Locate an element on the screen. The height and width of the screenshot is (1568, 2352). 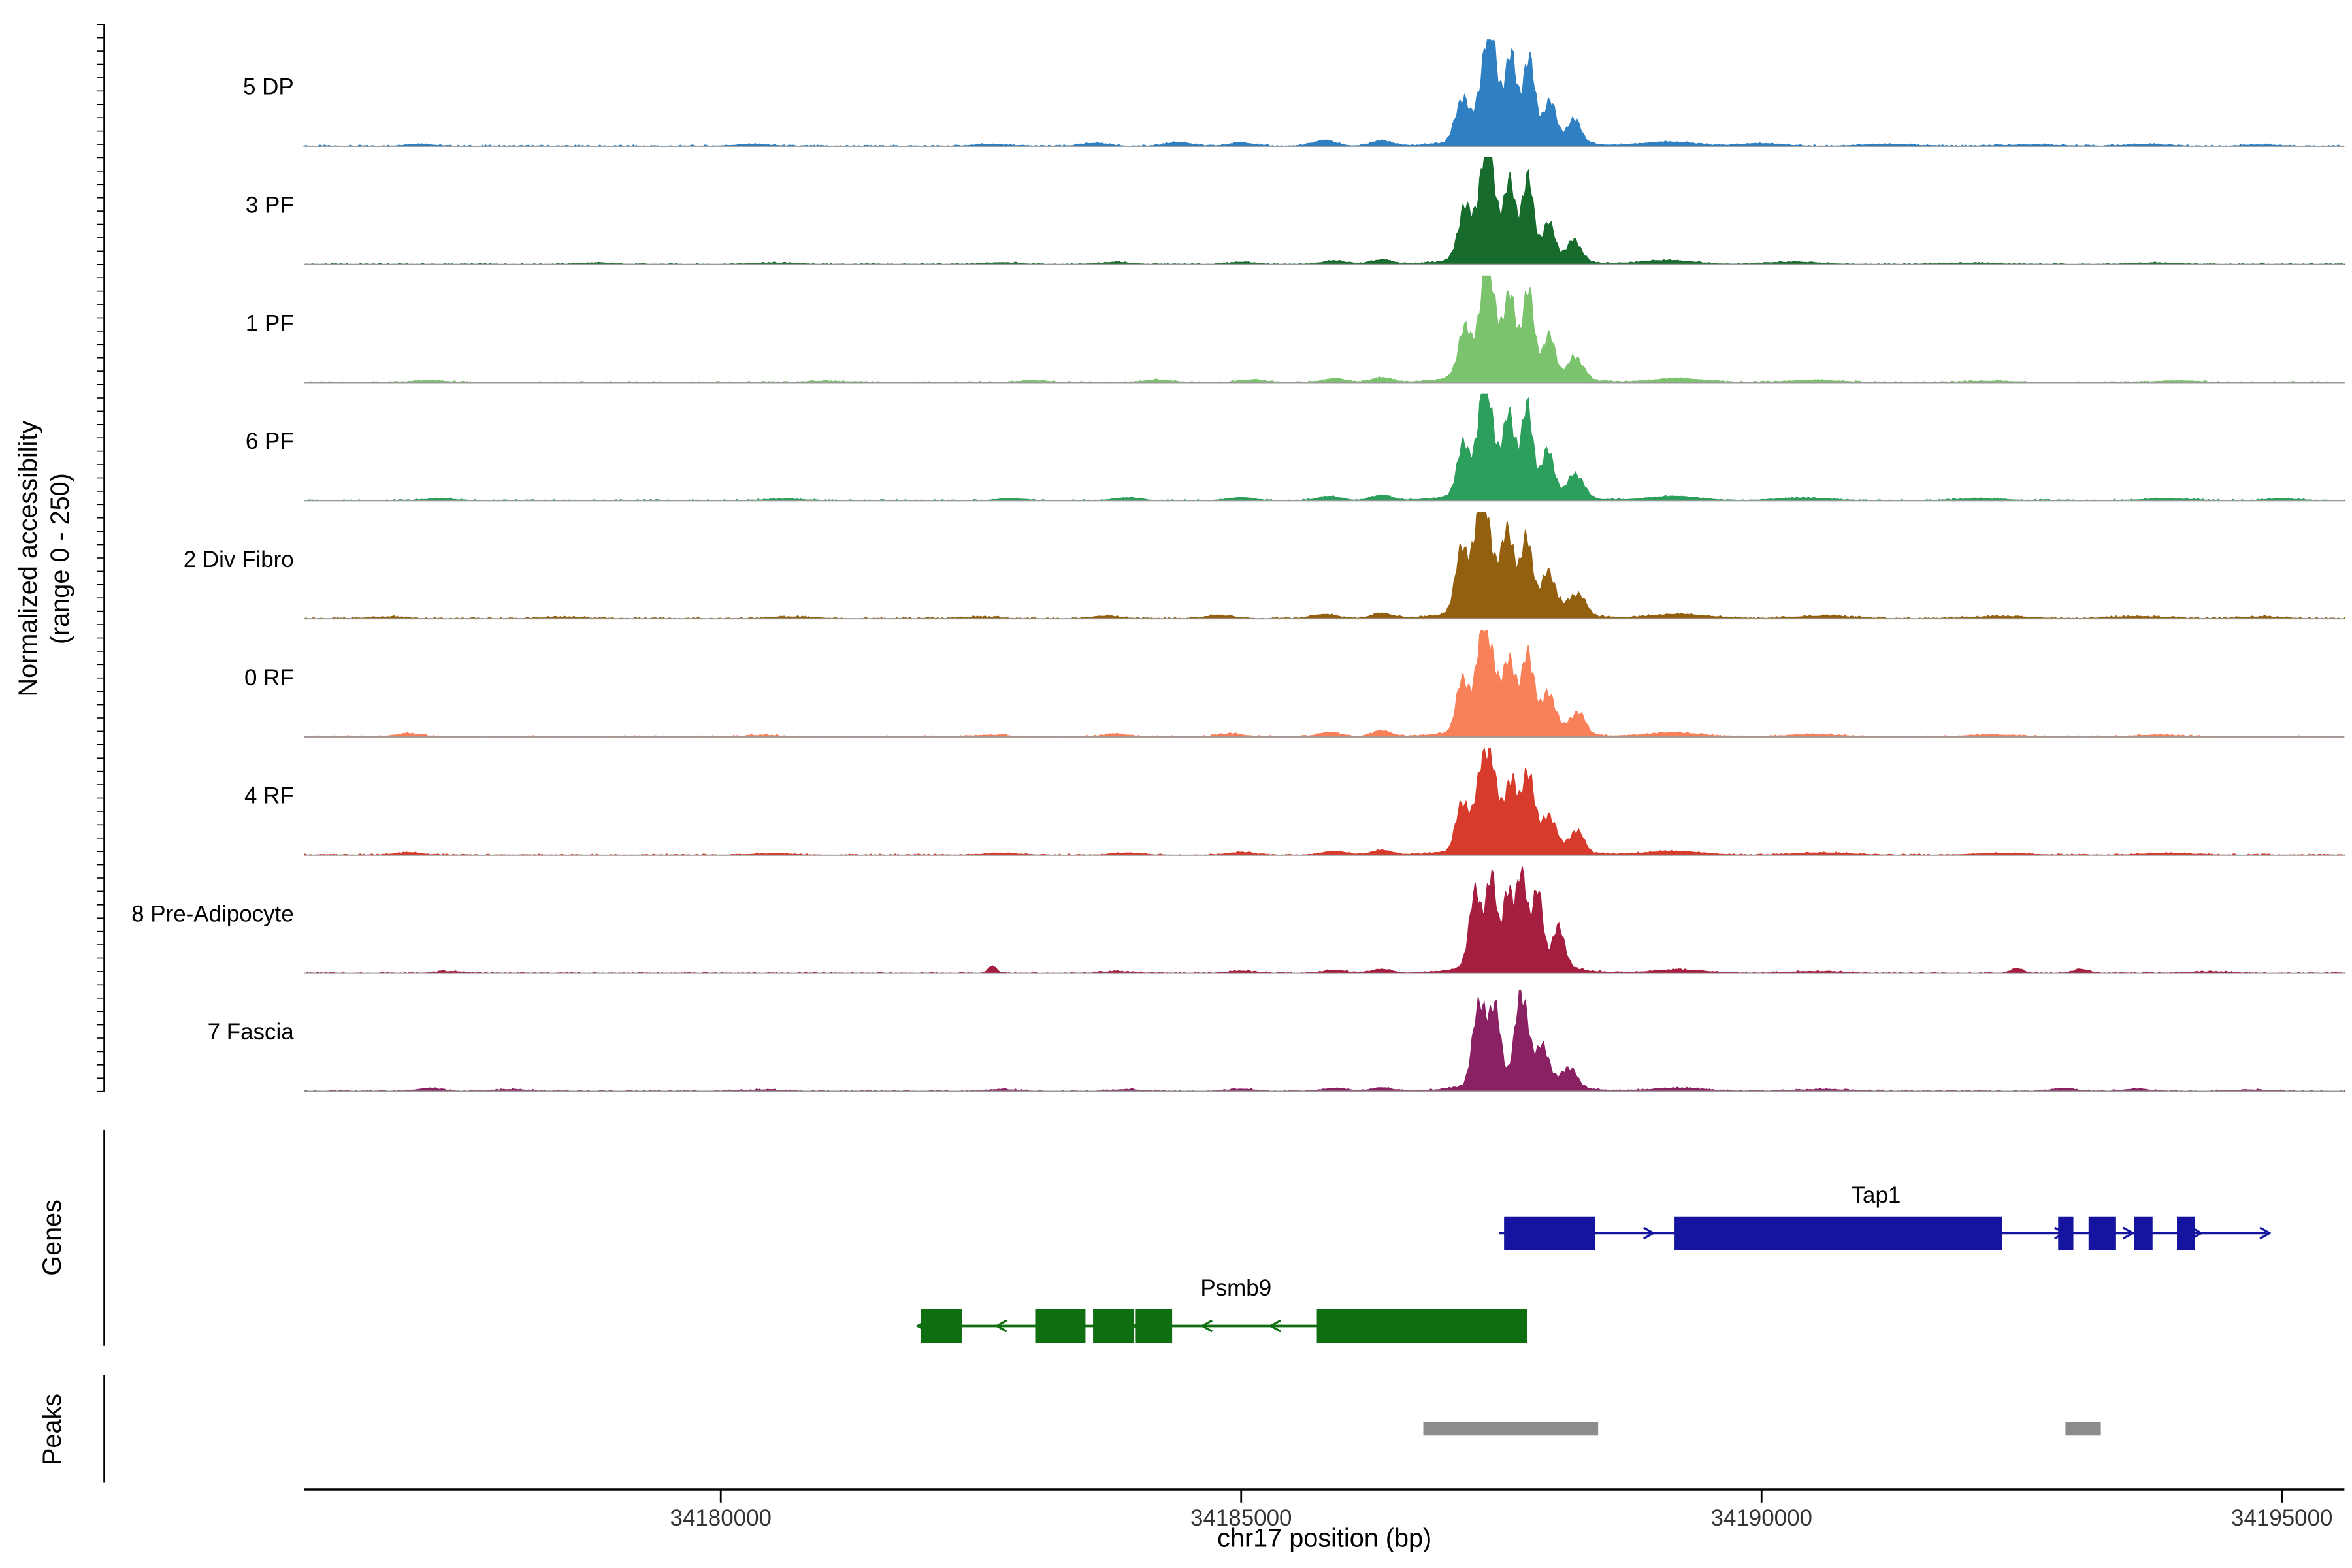
x-tick-label: 34195000 is located at coordinates (2281, 1518).